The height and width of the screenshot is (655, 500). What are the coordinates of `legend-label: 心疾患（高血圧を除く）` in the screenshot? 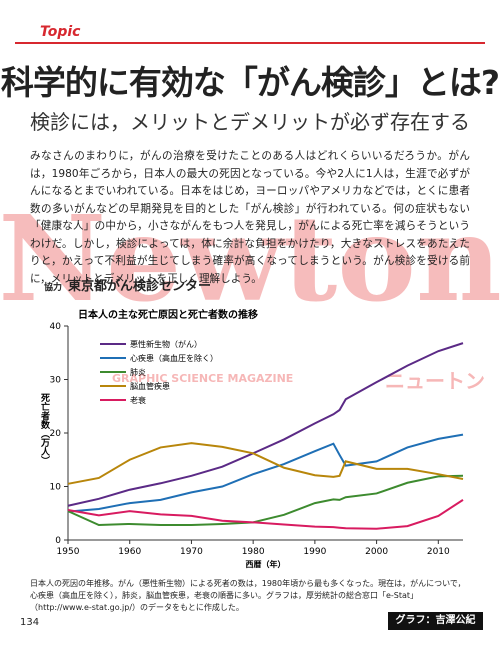 It's located at (174, 358).